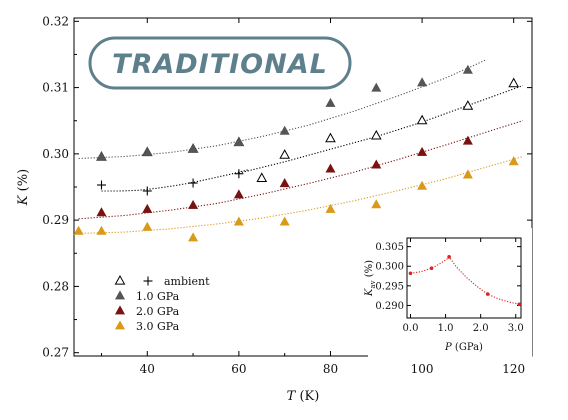 The width and height of the screenshot is (568, 420). Describe the element at coordinates (481, 328) in the screenshot. I see `inset-x-tick-label-2: 2.0` at that location.